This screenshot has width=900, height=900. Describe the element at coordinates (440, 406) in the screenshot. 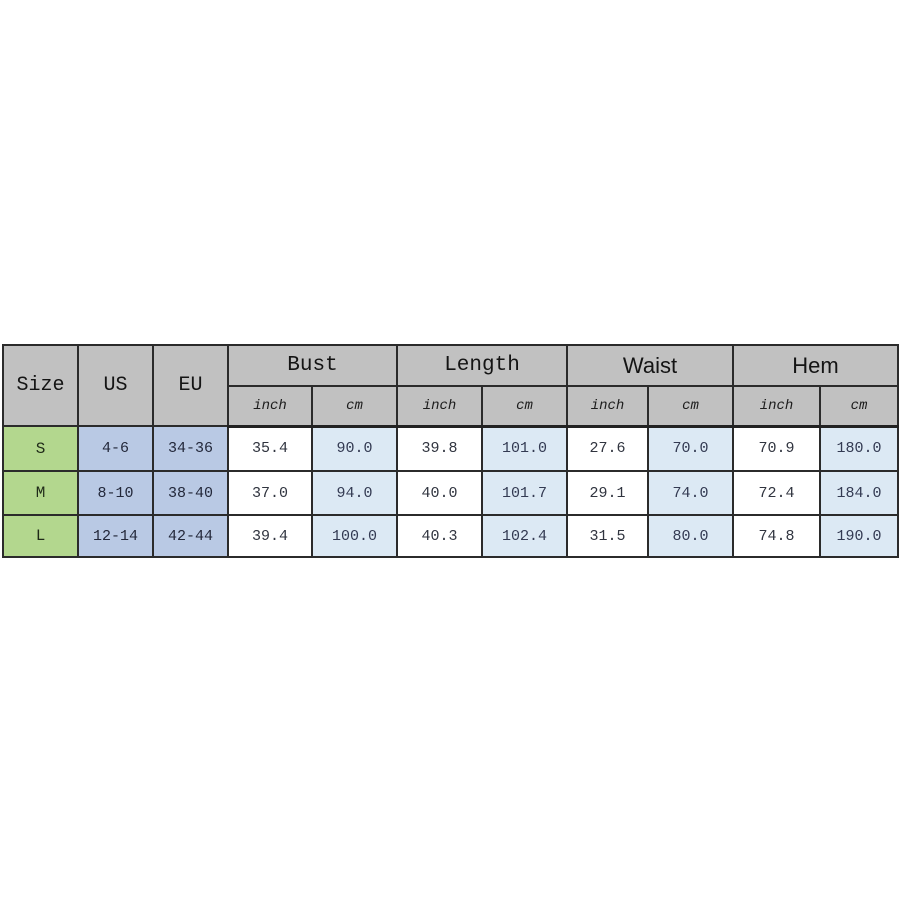

I see `unit-header-length-inch: inch` at that location.